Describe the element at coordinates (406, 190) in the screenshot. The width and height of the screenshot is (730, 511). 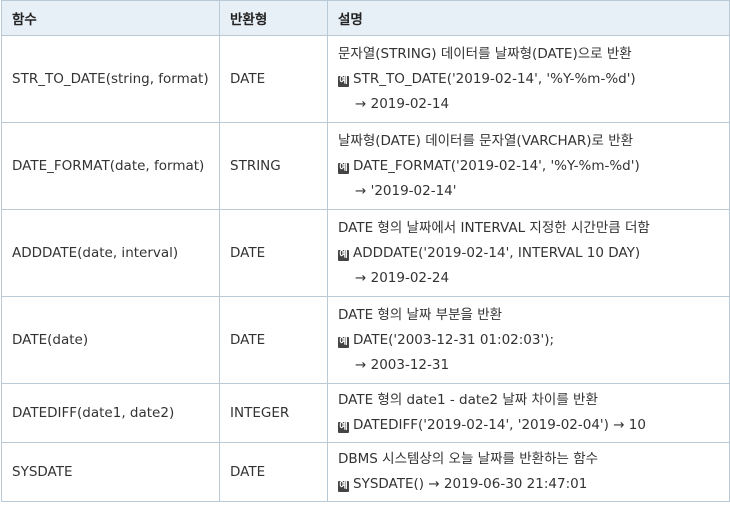
I see `result-text: → '2019-02-14'` at that location.